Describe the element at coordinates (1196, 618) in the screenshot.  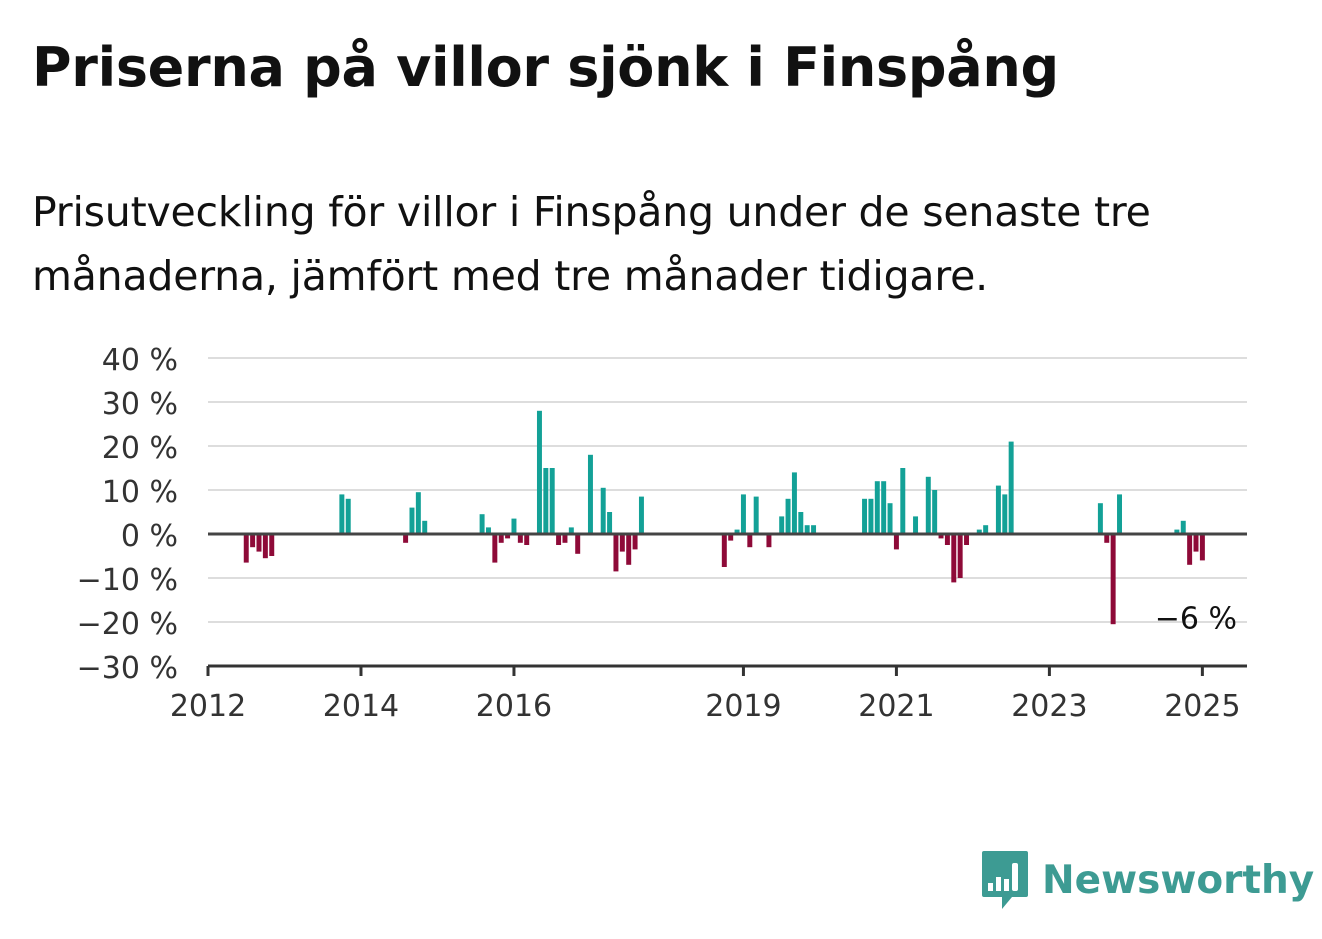
I see `end-value-label: −6 %` at that location.